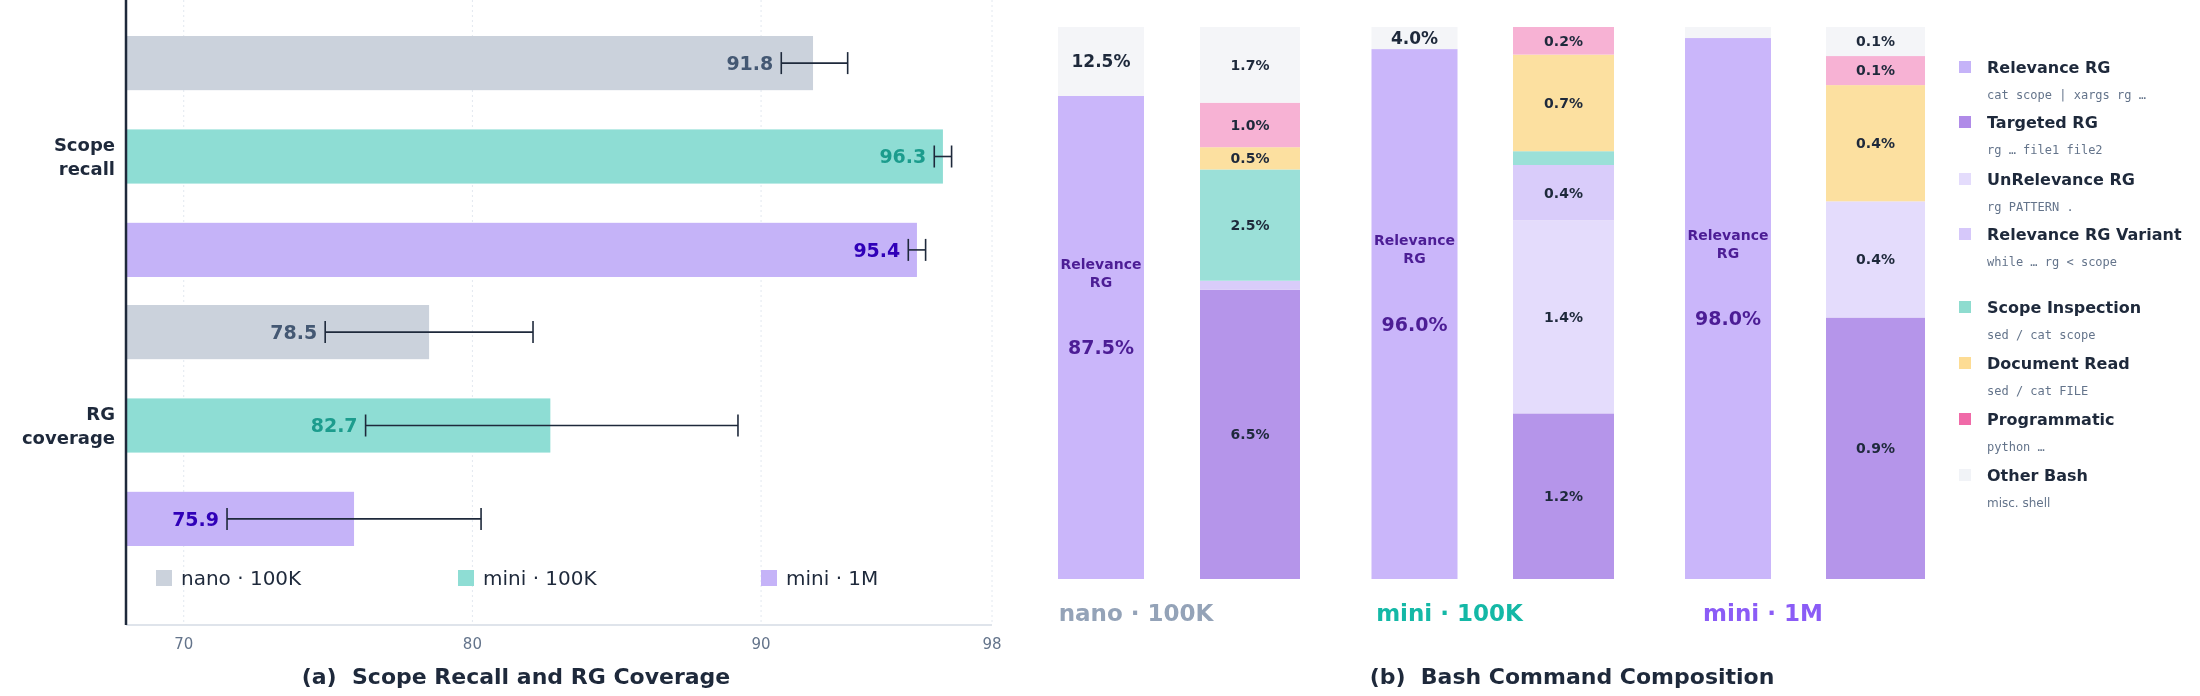 The image size is (2200, 696). I want to click on data-label: 1.7%, so click(1250, 64).